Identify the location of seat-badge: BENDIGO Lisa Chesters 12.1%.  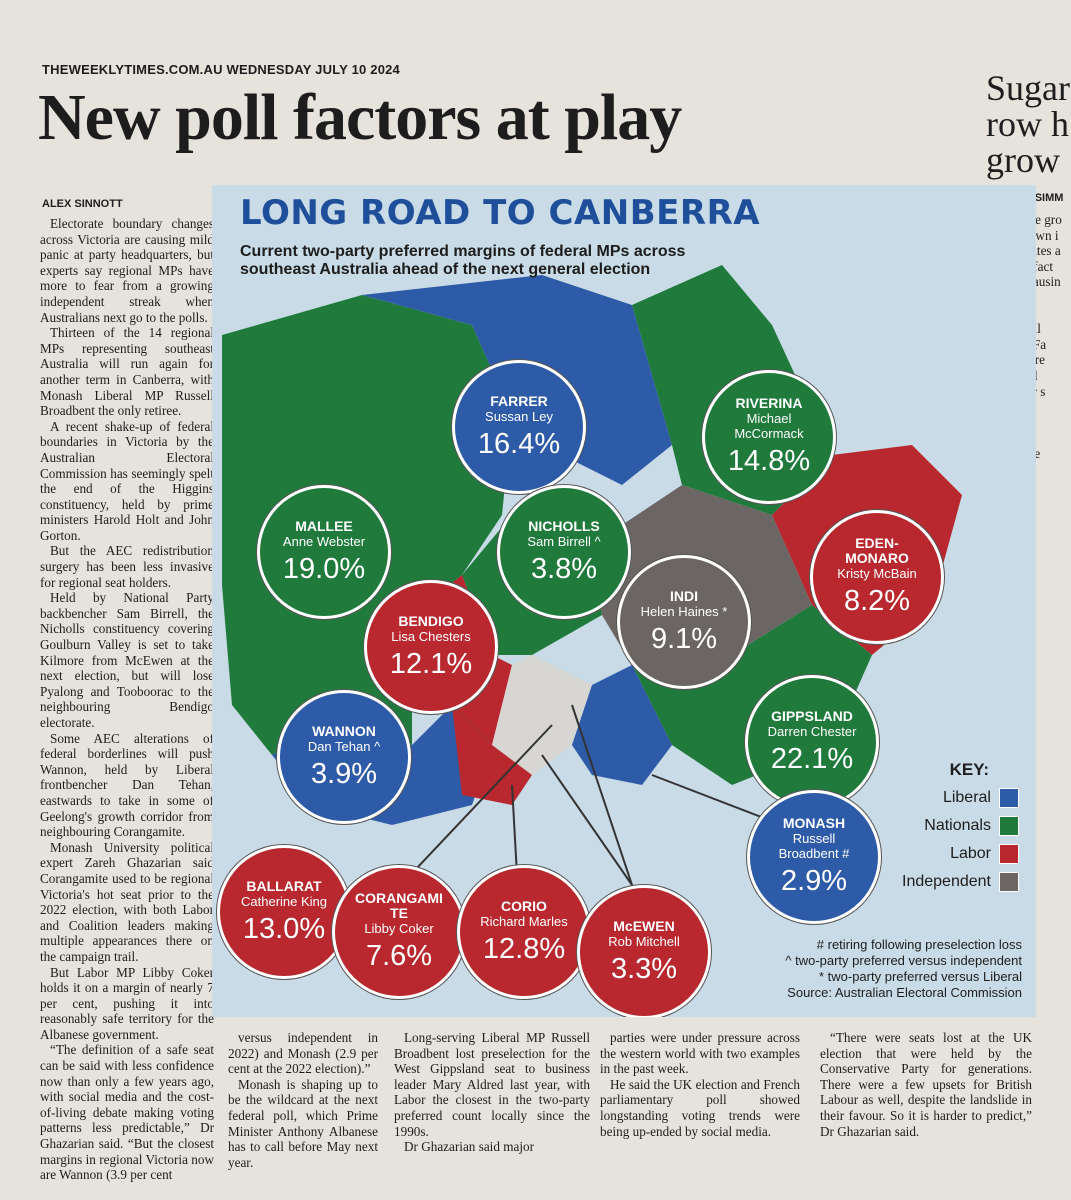
(431, 647).